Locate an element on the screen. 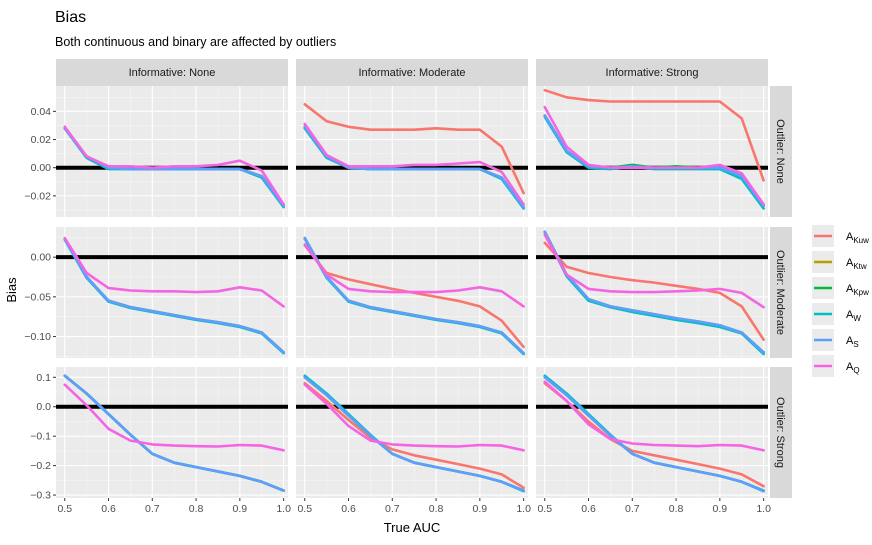  legend-item-s: AS is located at coordinates (835, 340).